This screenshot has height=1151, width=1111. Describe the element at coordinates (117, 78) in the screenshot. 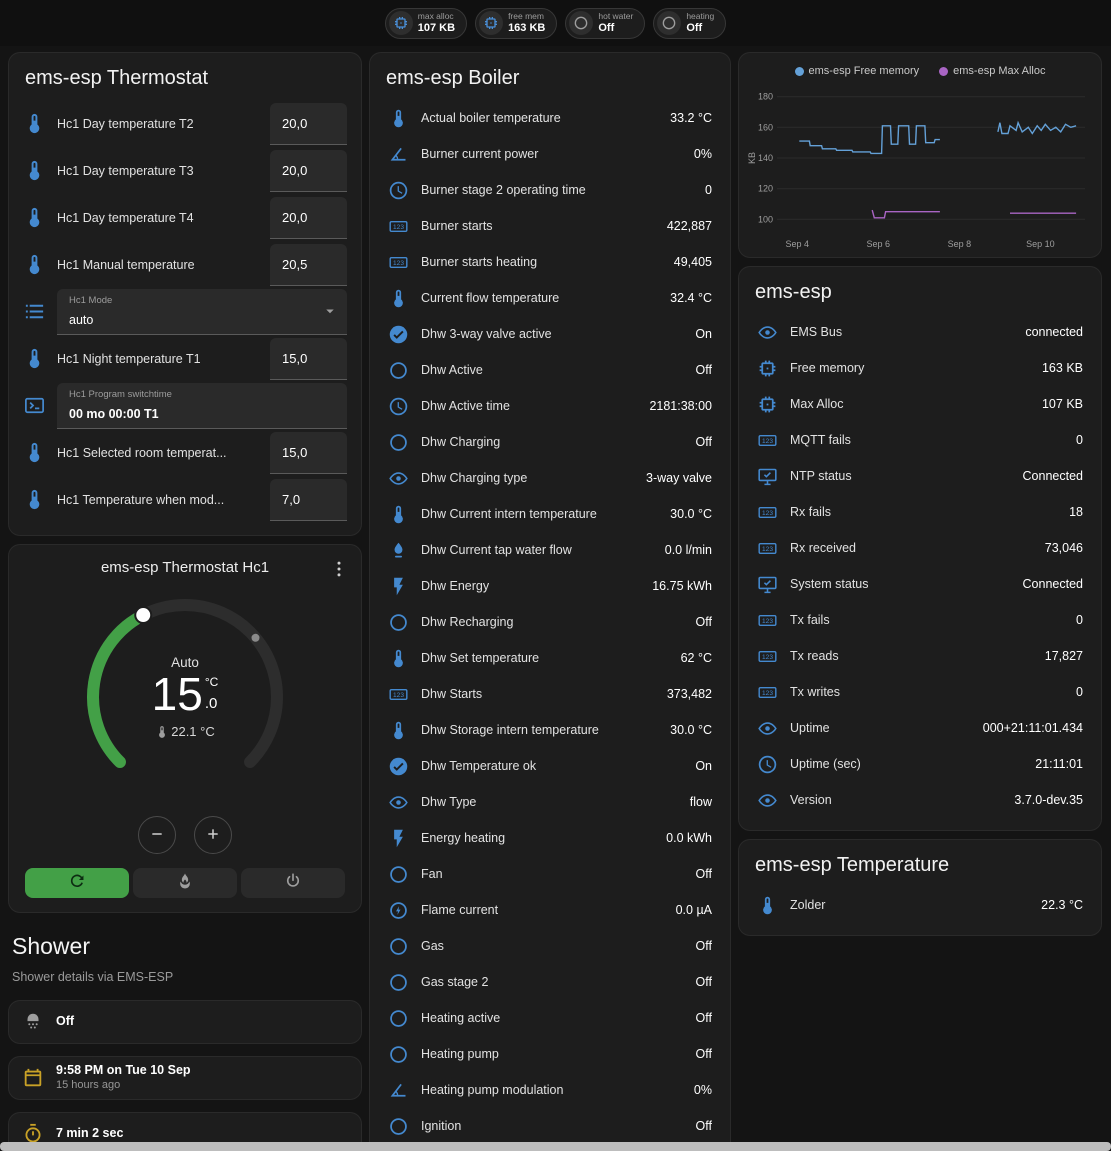

I see `card-title: ems-esp Thermostat` at that location.